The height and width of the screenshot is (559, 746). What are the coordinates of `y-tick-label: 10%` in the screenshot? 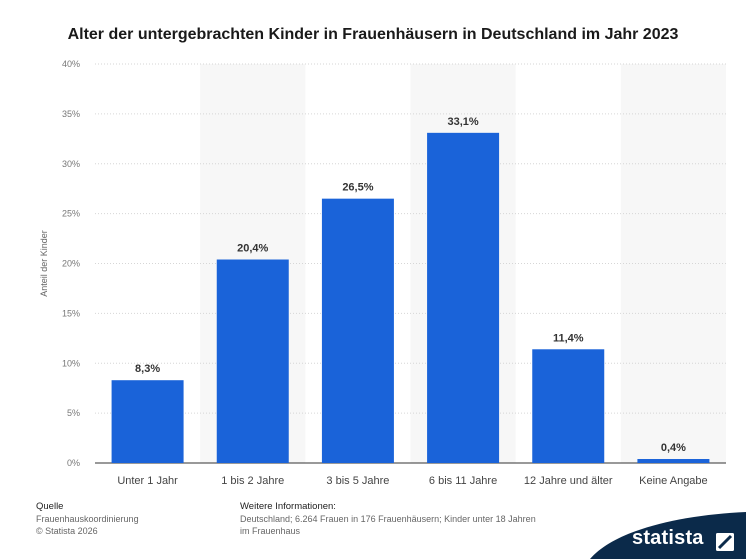 It's located at (71, 363).